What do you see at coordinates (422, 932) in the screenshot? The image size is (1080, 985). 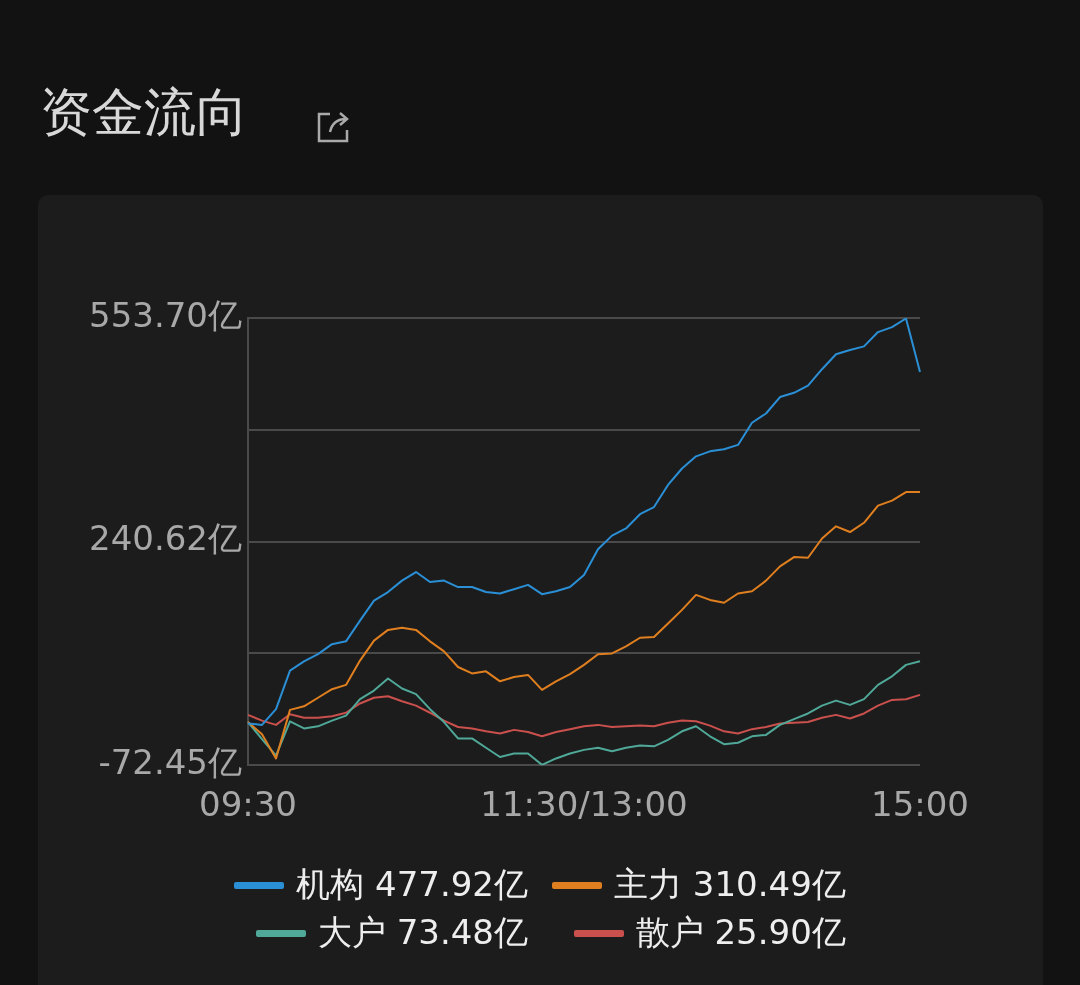 I see `legend-label: 大户 73.48亿` at bounding box center [422, 932].